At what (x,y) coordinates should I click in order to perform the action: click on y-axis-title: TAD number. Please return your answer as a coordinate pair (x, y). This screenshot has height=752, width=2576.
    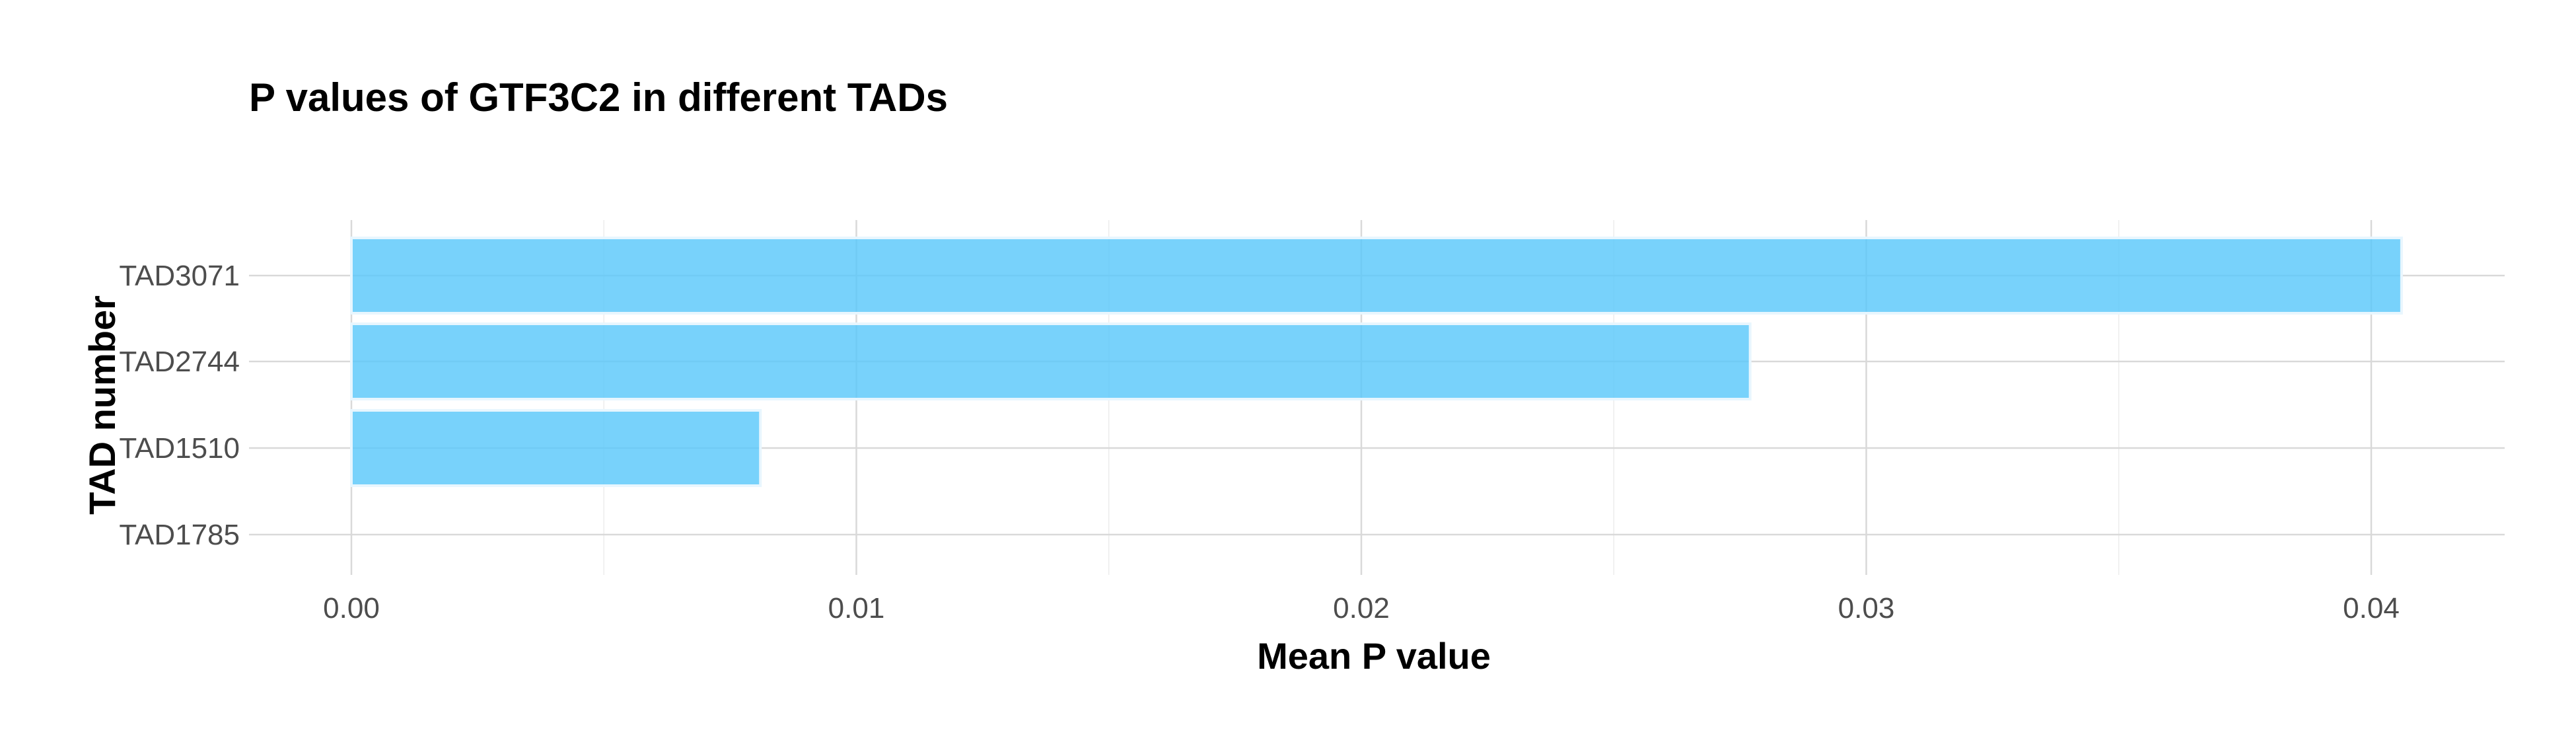
    Looking at the image, I should click on (102, 405).